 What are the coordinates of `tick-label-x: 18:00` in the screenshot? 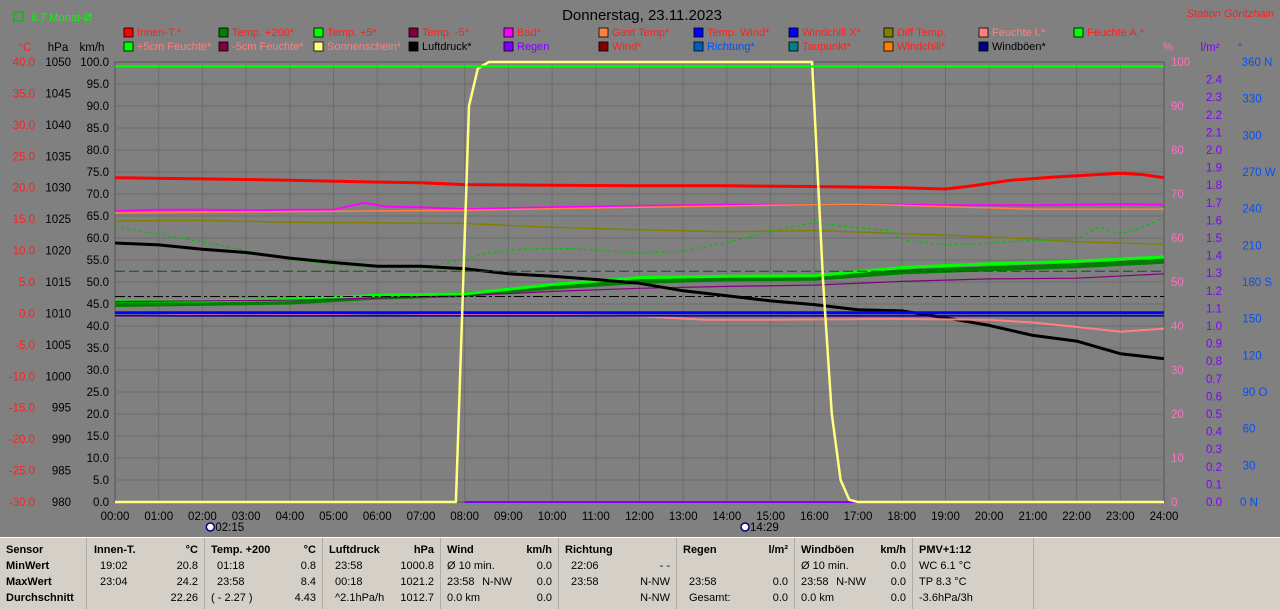 It's located at (901, 517).